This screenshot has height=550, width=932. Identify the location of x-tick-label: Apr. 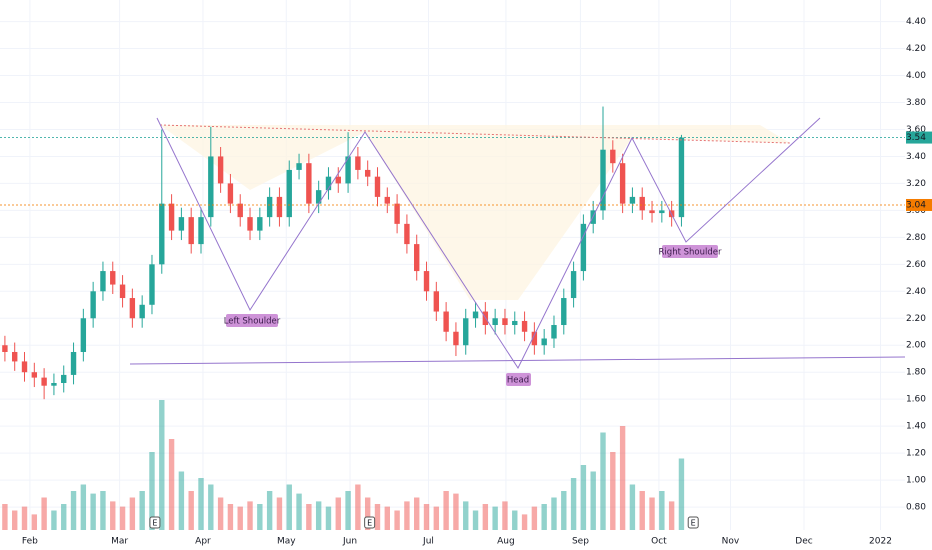
(203, 542).